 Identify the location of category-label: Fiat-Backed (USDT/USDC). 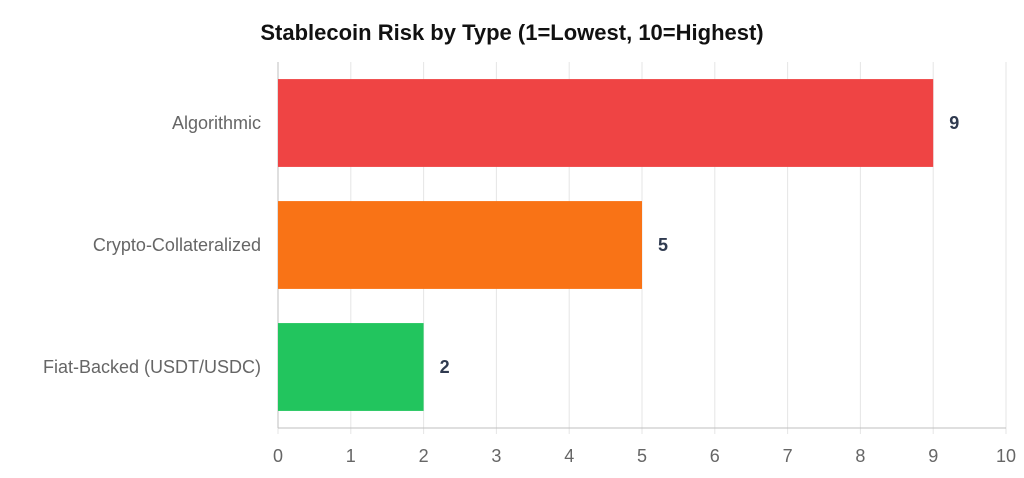
(152, 367).